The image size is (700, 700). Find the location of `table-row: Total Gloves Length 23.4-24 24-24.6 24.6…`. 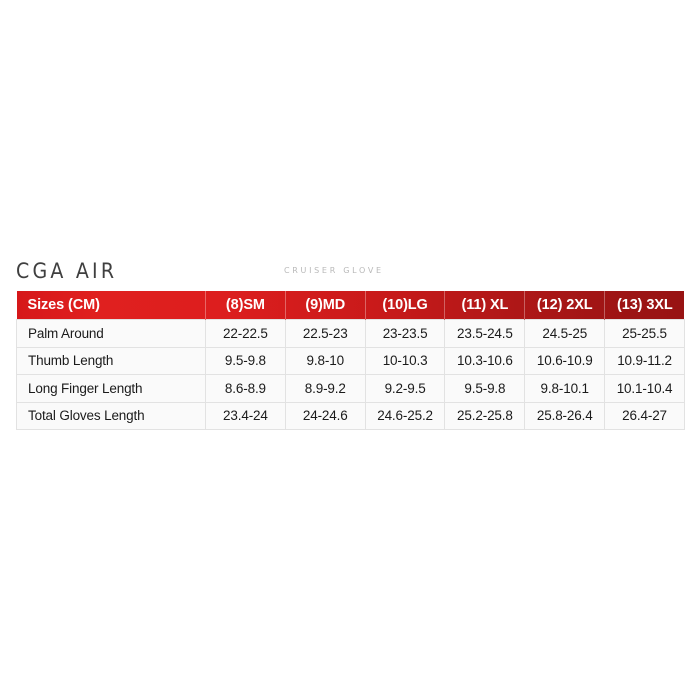

table-row: Total Gloves Length 23.4-24 24-24.6 24.6… is located at coordinates (350, 415).